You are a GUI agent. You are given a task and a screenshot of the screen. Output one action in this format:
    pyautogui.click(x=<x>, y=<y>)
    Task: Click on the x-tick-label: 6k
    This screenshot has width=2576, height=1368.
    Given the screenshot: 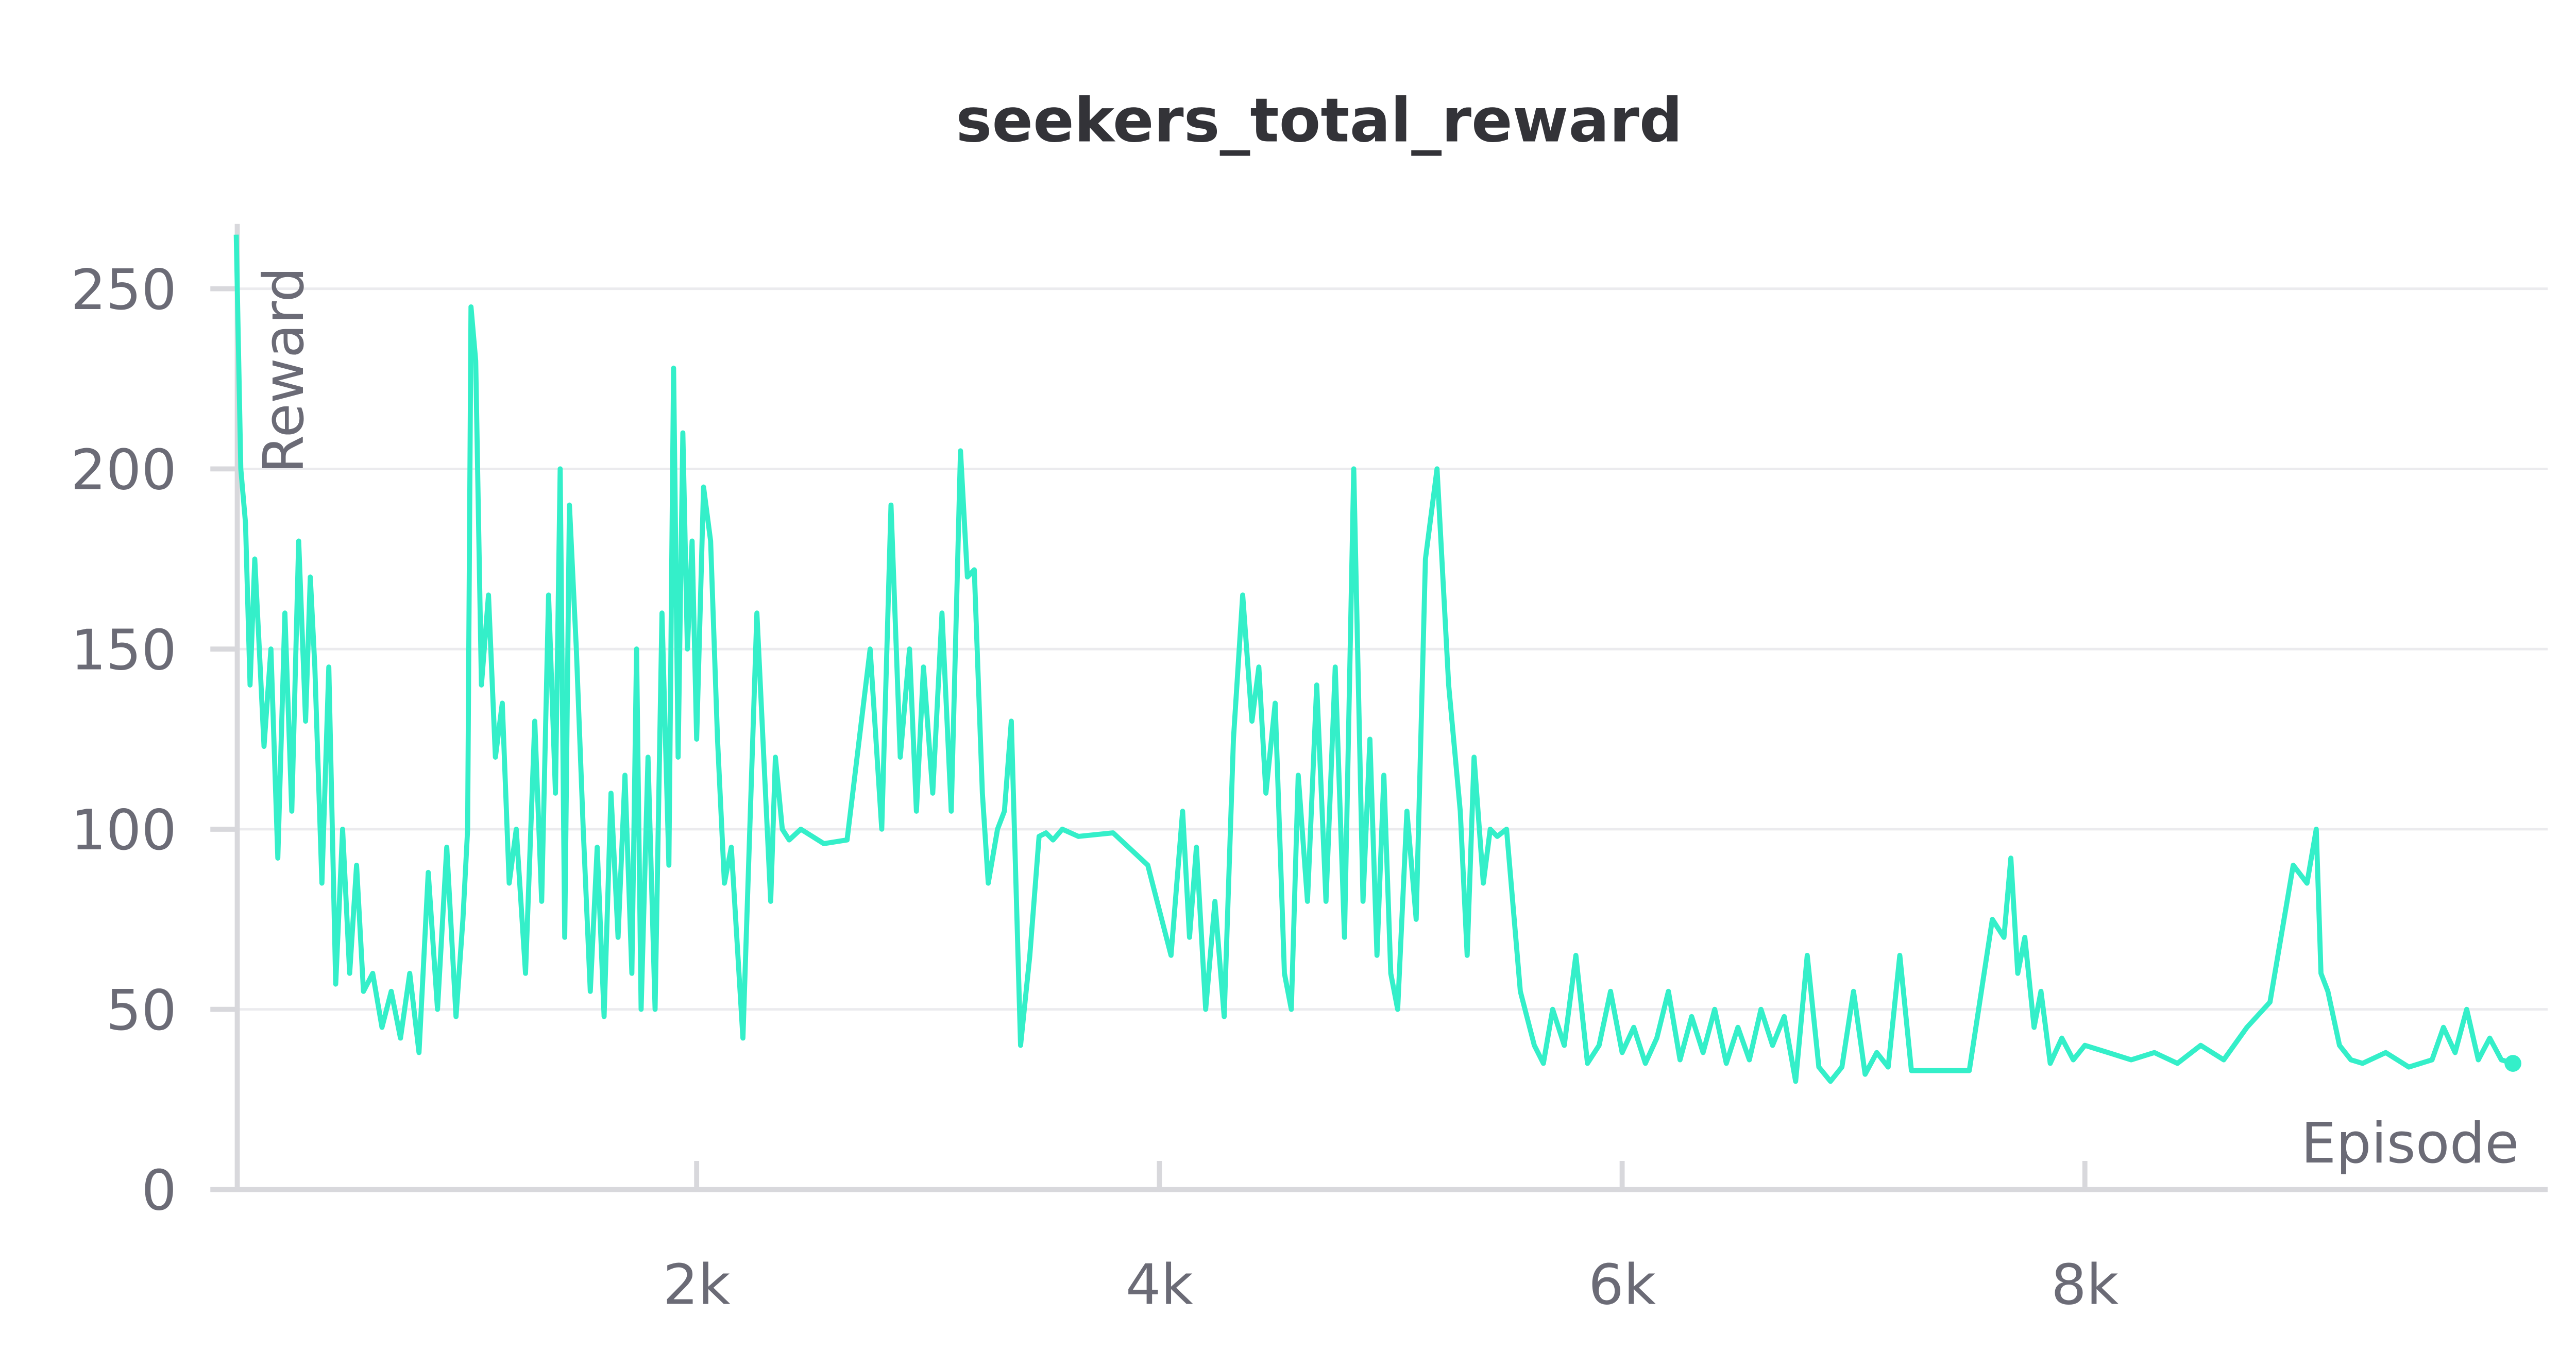 What is the action you would take?
    pyautogui.click(x=1622, y=1285)
    